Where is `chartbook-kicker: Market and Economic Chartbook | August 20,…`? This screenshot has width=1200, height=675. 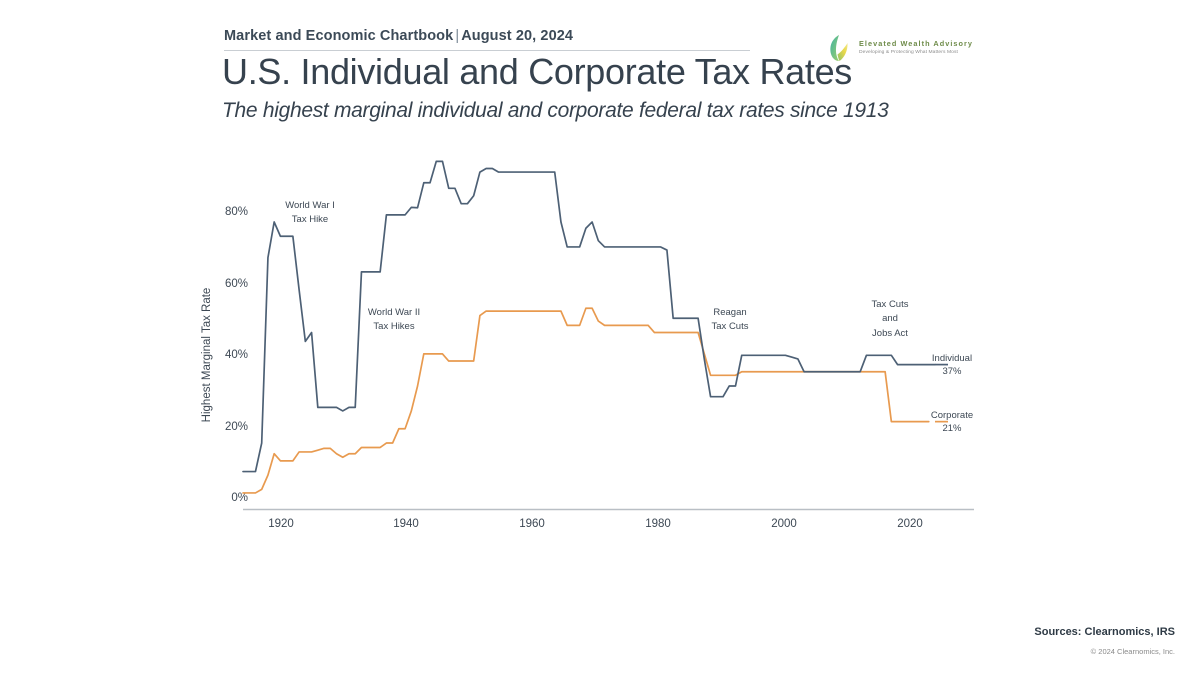
chartbook-kicker: Market and Economic Chartbook | August 20,… is located at coordinates (599, 39).